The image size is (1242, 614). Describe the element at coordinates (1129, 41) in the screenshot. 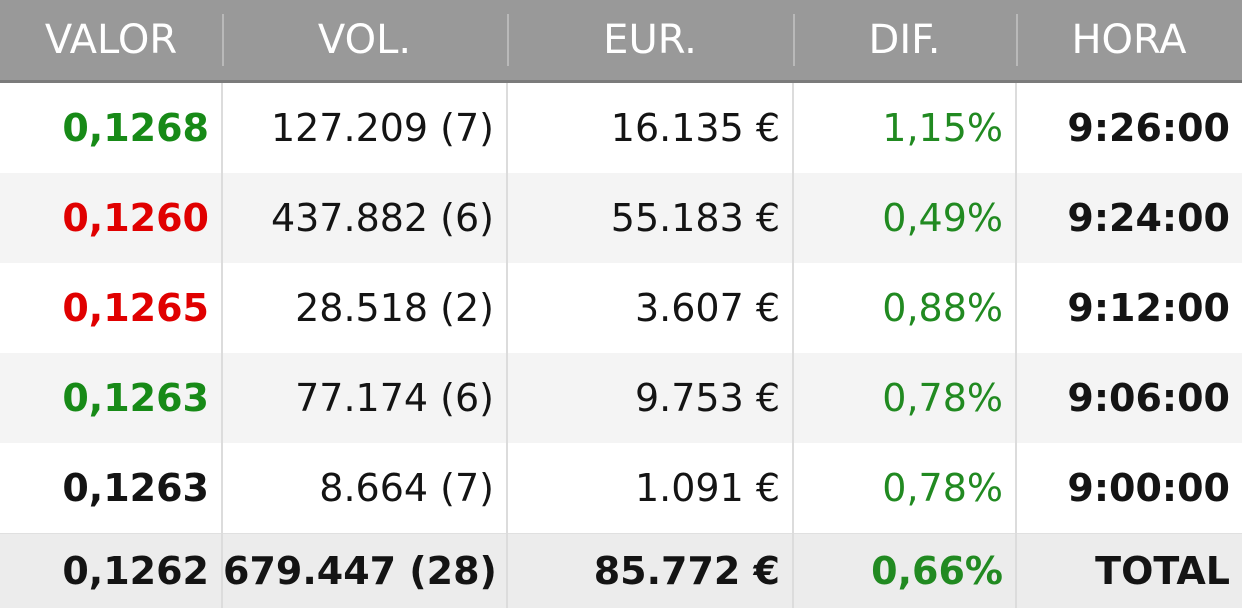

I see `column-header-hora: HORA` at that location.